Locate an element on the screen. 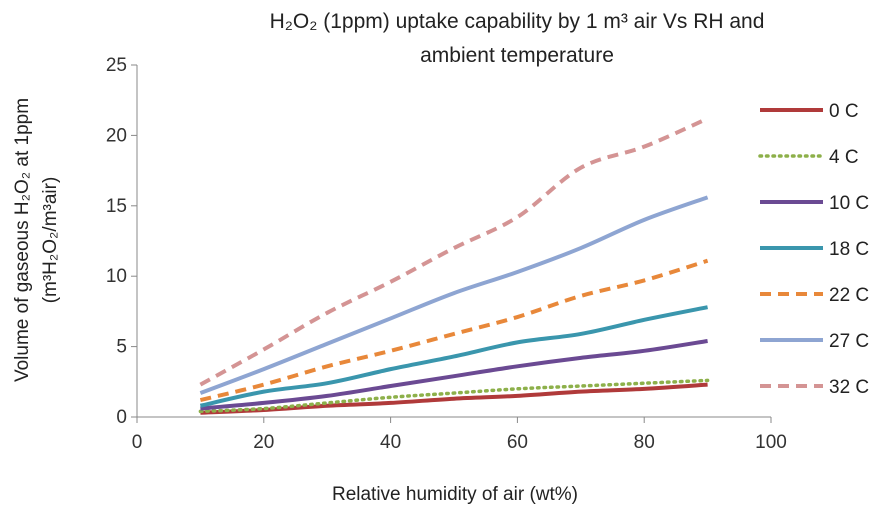  legend-label: 10 C is located at coordinates (849, 203).